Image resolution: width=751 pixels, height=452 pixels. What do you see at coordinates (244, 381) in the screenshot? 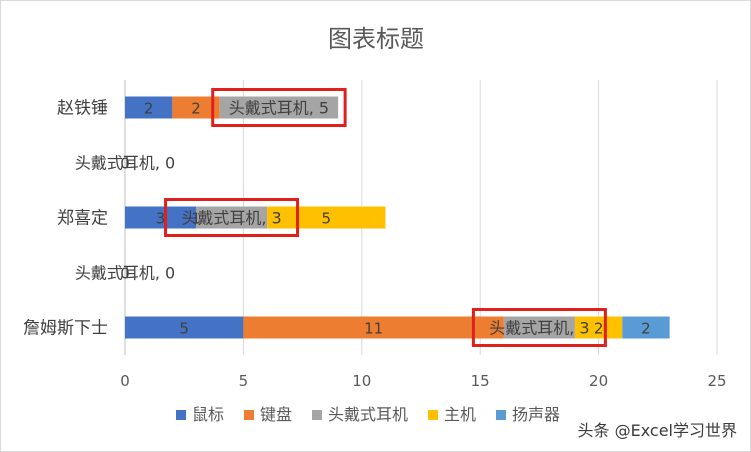
I see `x-tick-label: 5` at bounding box center [244, 381].